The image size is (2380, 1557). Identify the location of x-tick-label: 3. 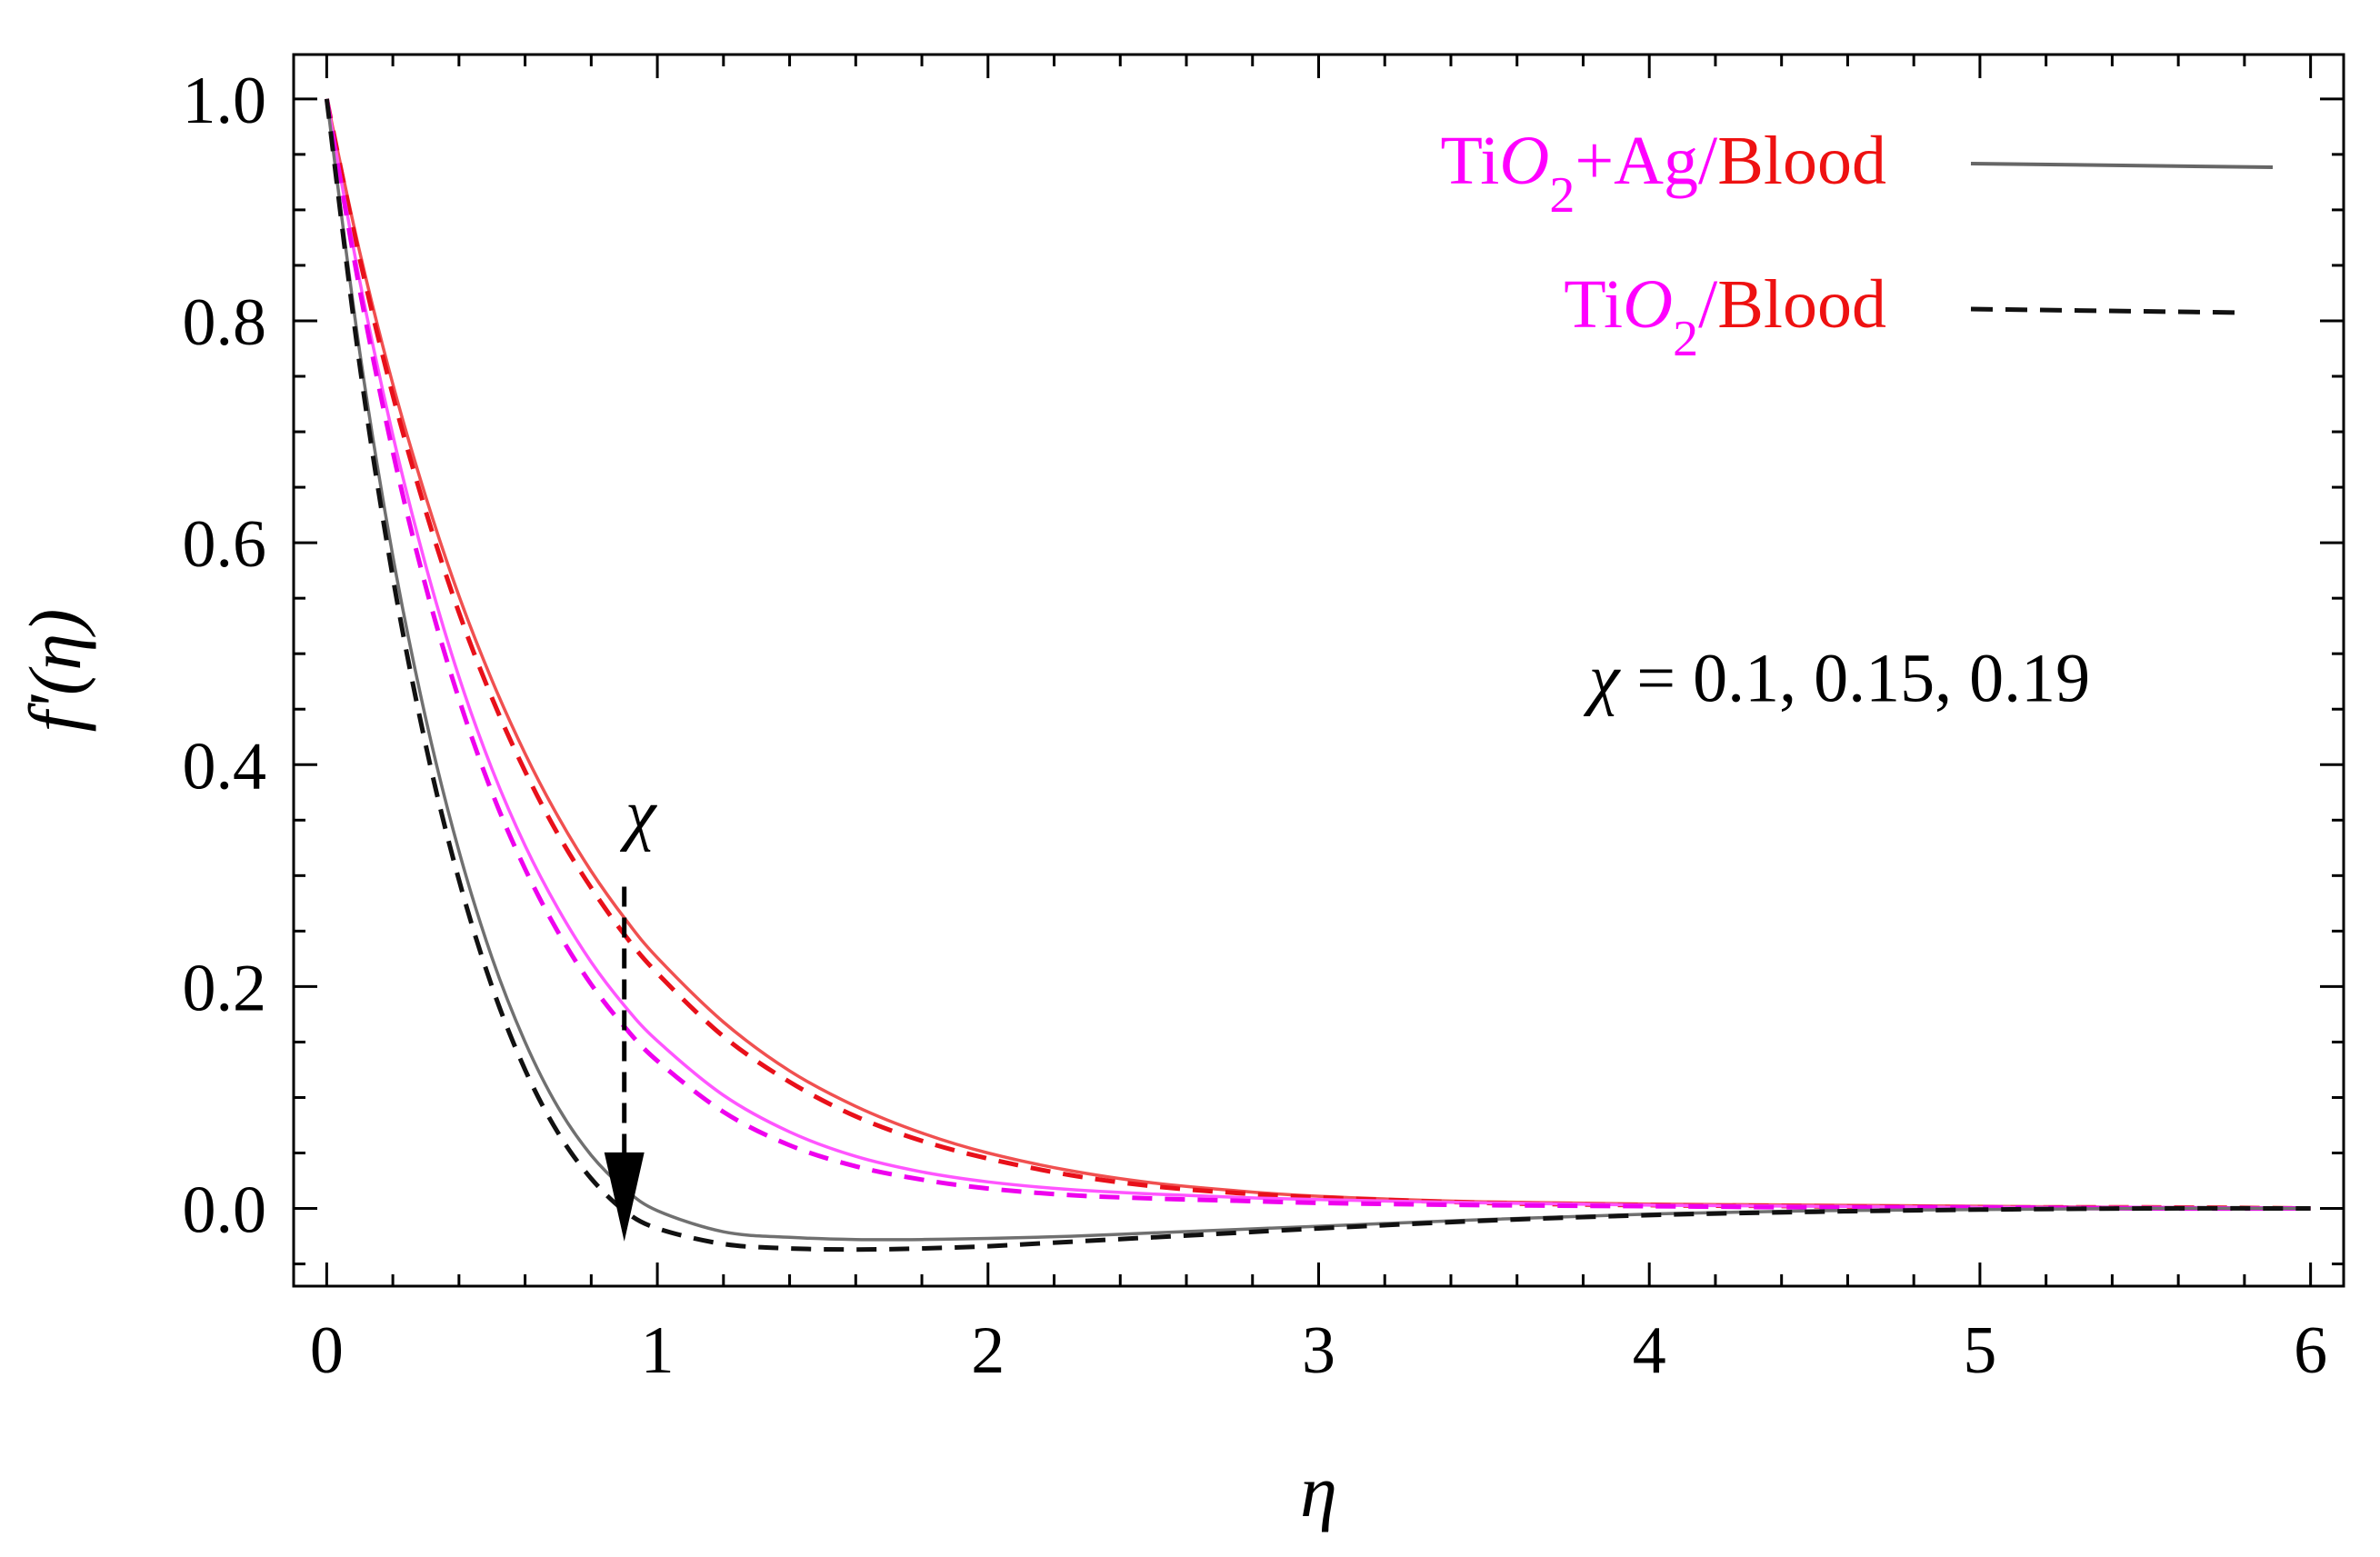
(1318, 1350).